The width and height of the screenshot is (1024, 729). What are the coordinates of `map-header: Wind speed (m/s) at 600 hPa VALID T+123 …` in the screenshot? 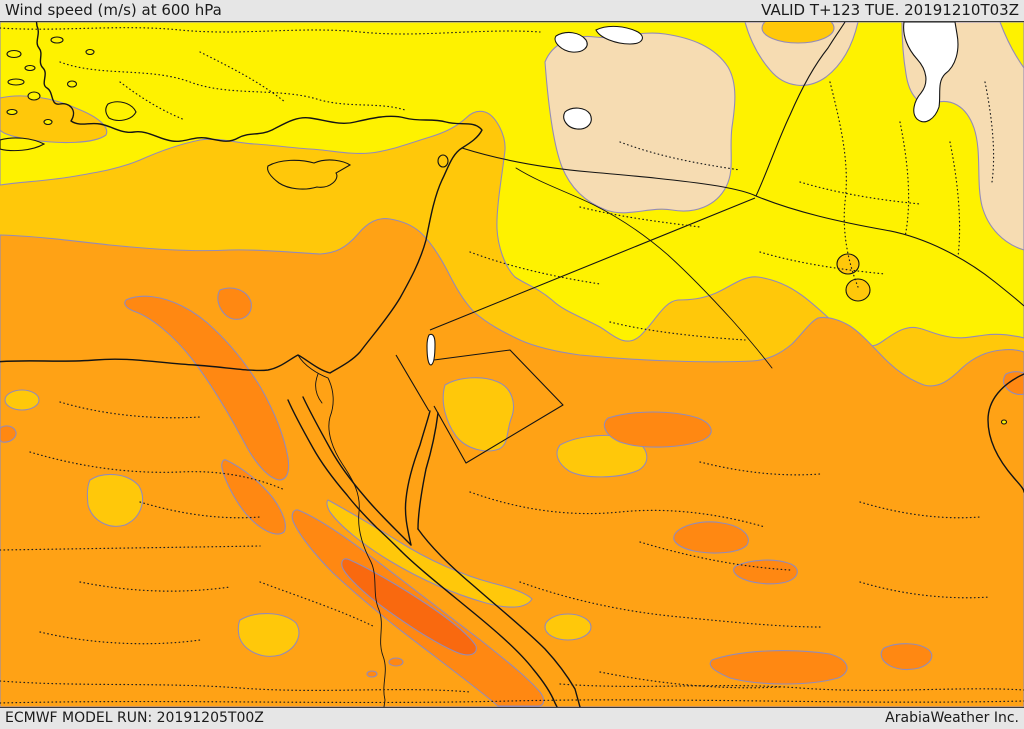 It's located at (512, 11).